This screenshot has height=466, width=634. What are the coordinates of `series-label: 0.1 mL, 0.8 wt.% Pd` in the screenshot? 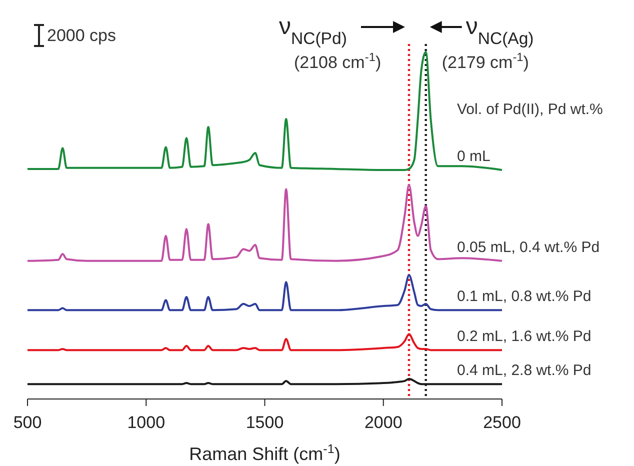 It's located at (524, 297).